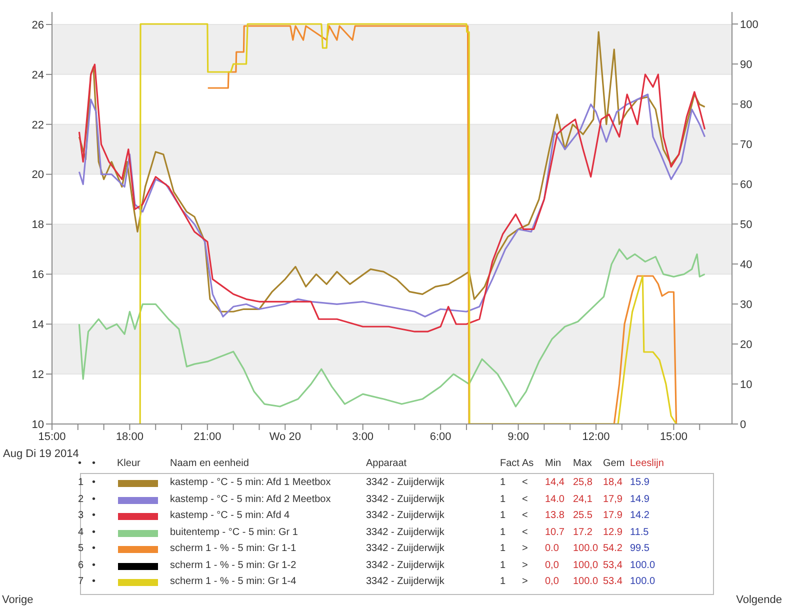 This screenshot has height=611, width=786. I want to click on text: 10.7, so click(554, 532).